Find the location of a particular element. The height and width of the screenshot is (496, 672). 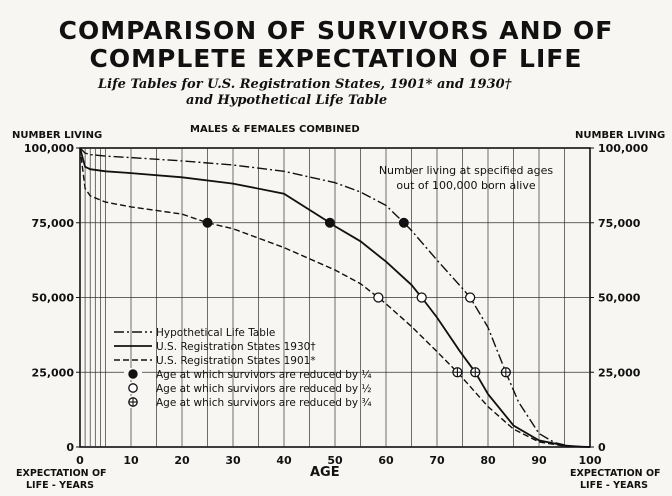

bottom-right-label-line1: EXPECTATION OF is located at coordinates (615, 473).